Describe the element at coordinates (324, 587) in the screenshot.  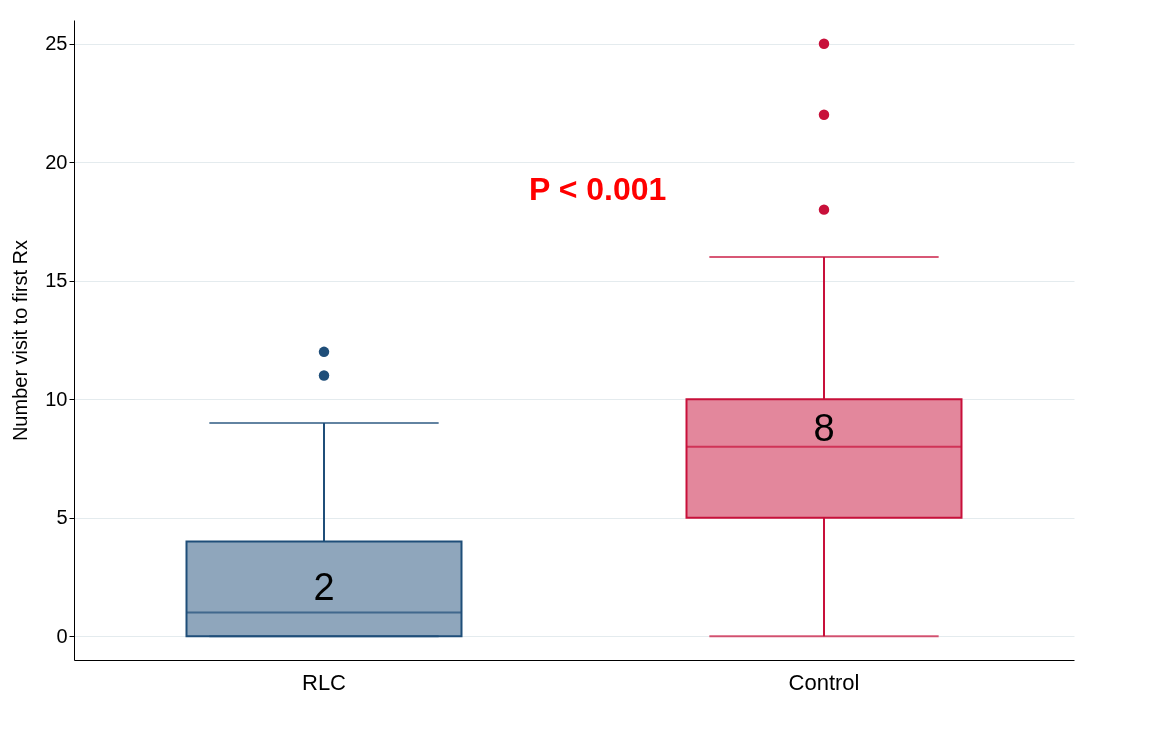
I see `annotation: 2` at that location.